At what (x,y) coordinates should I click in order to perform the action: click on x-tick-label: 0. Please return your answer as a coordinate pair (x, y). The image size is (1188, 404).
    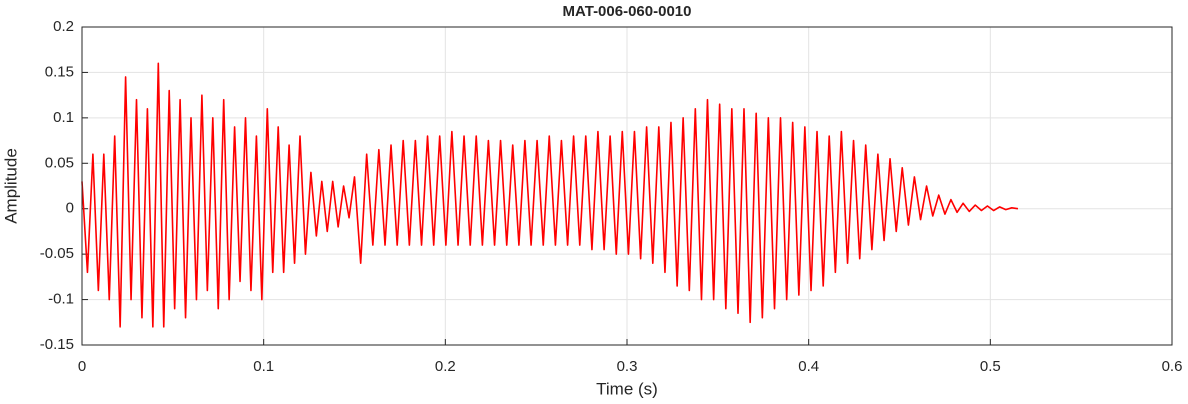
    Looking at the image, I should click on (82, 366).